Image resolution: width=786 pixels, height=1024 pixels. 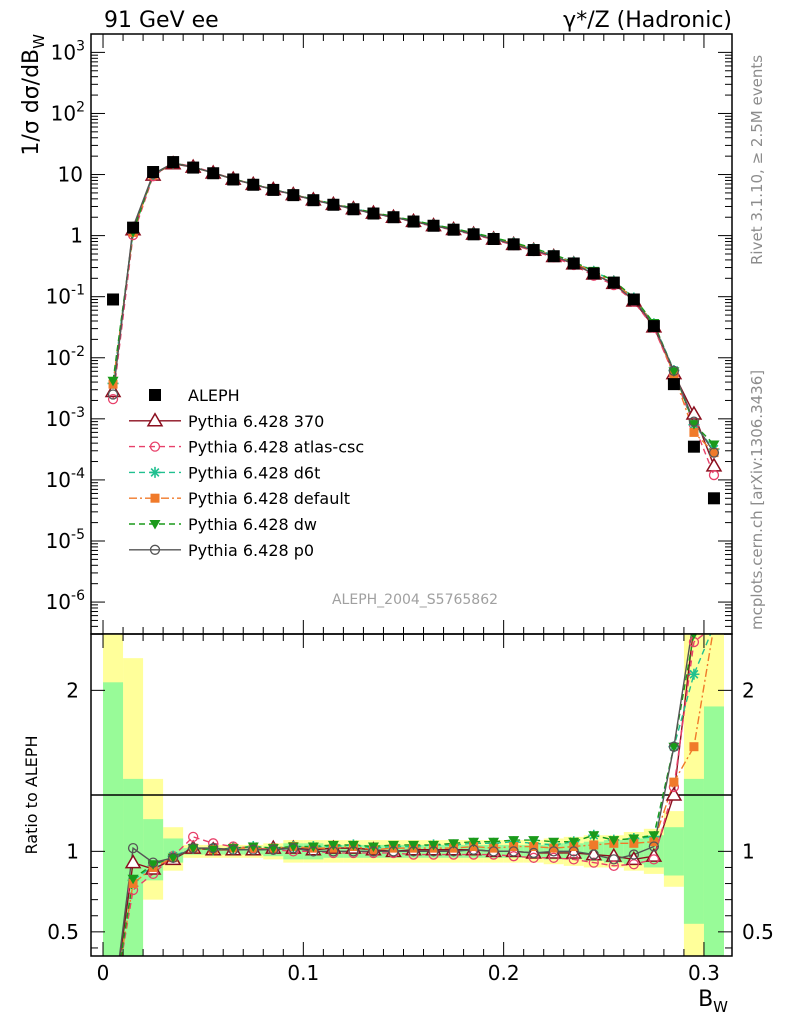 I want to click on ratio-y-tick-label-right: 2, so click(x=748, y=690).